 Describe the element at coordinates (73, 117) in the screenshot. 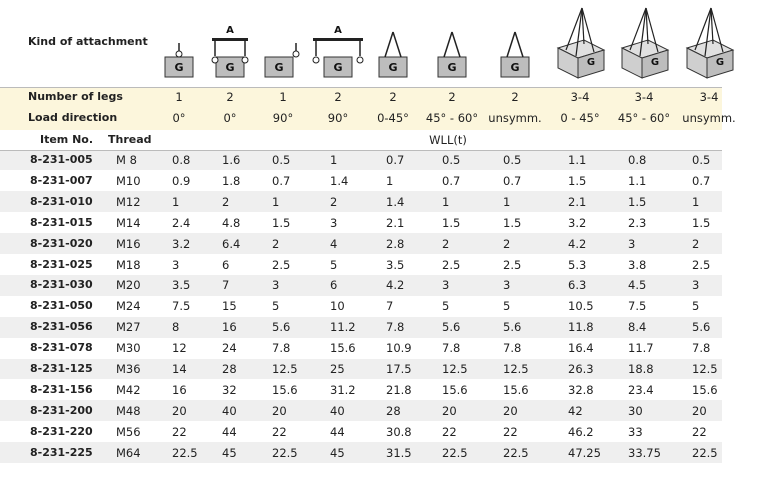

I see `direction-label: Load direction` at that location.